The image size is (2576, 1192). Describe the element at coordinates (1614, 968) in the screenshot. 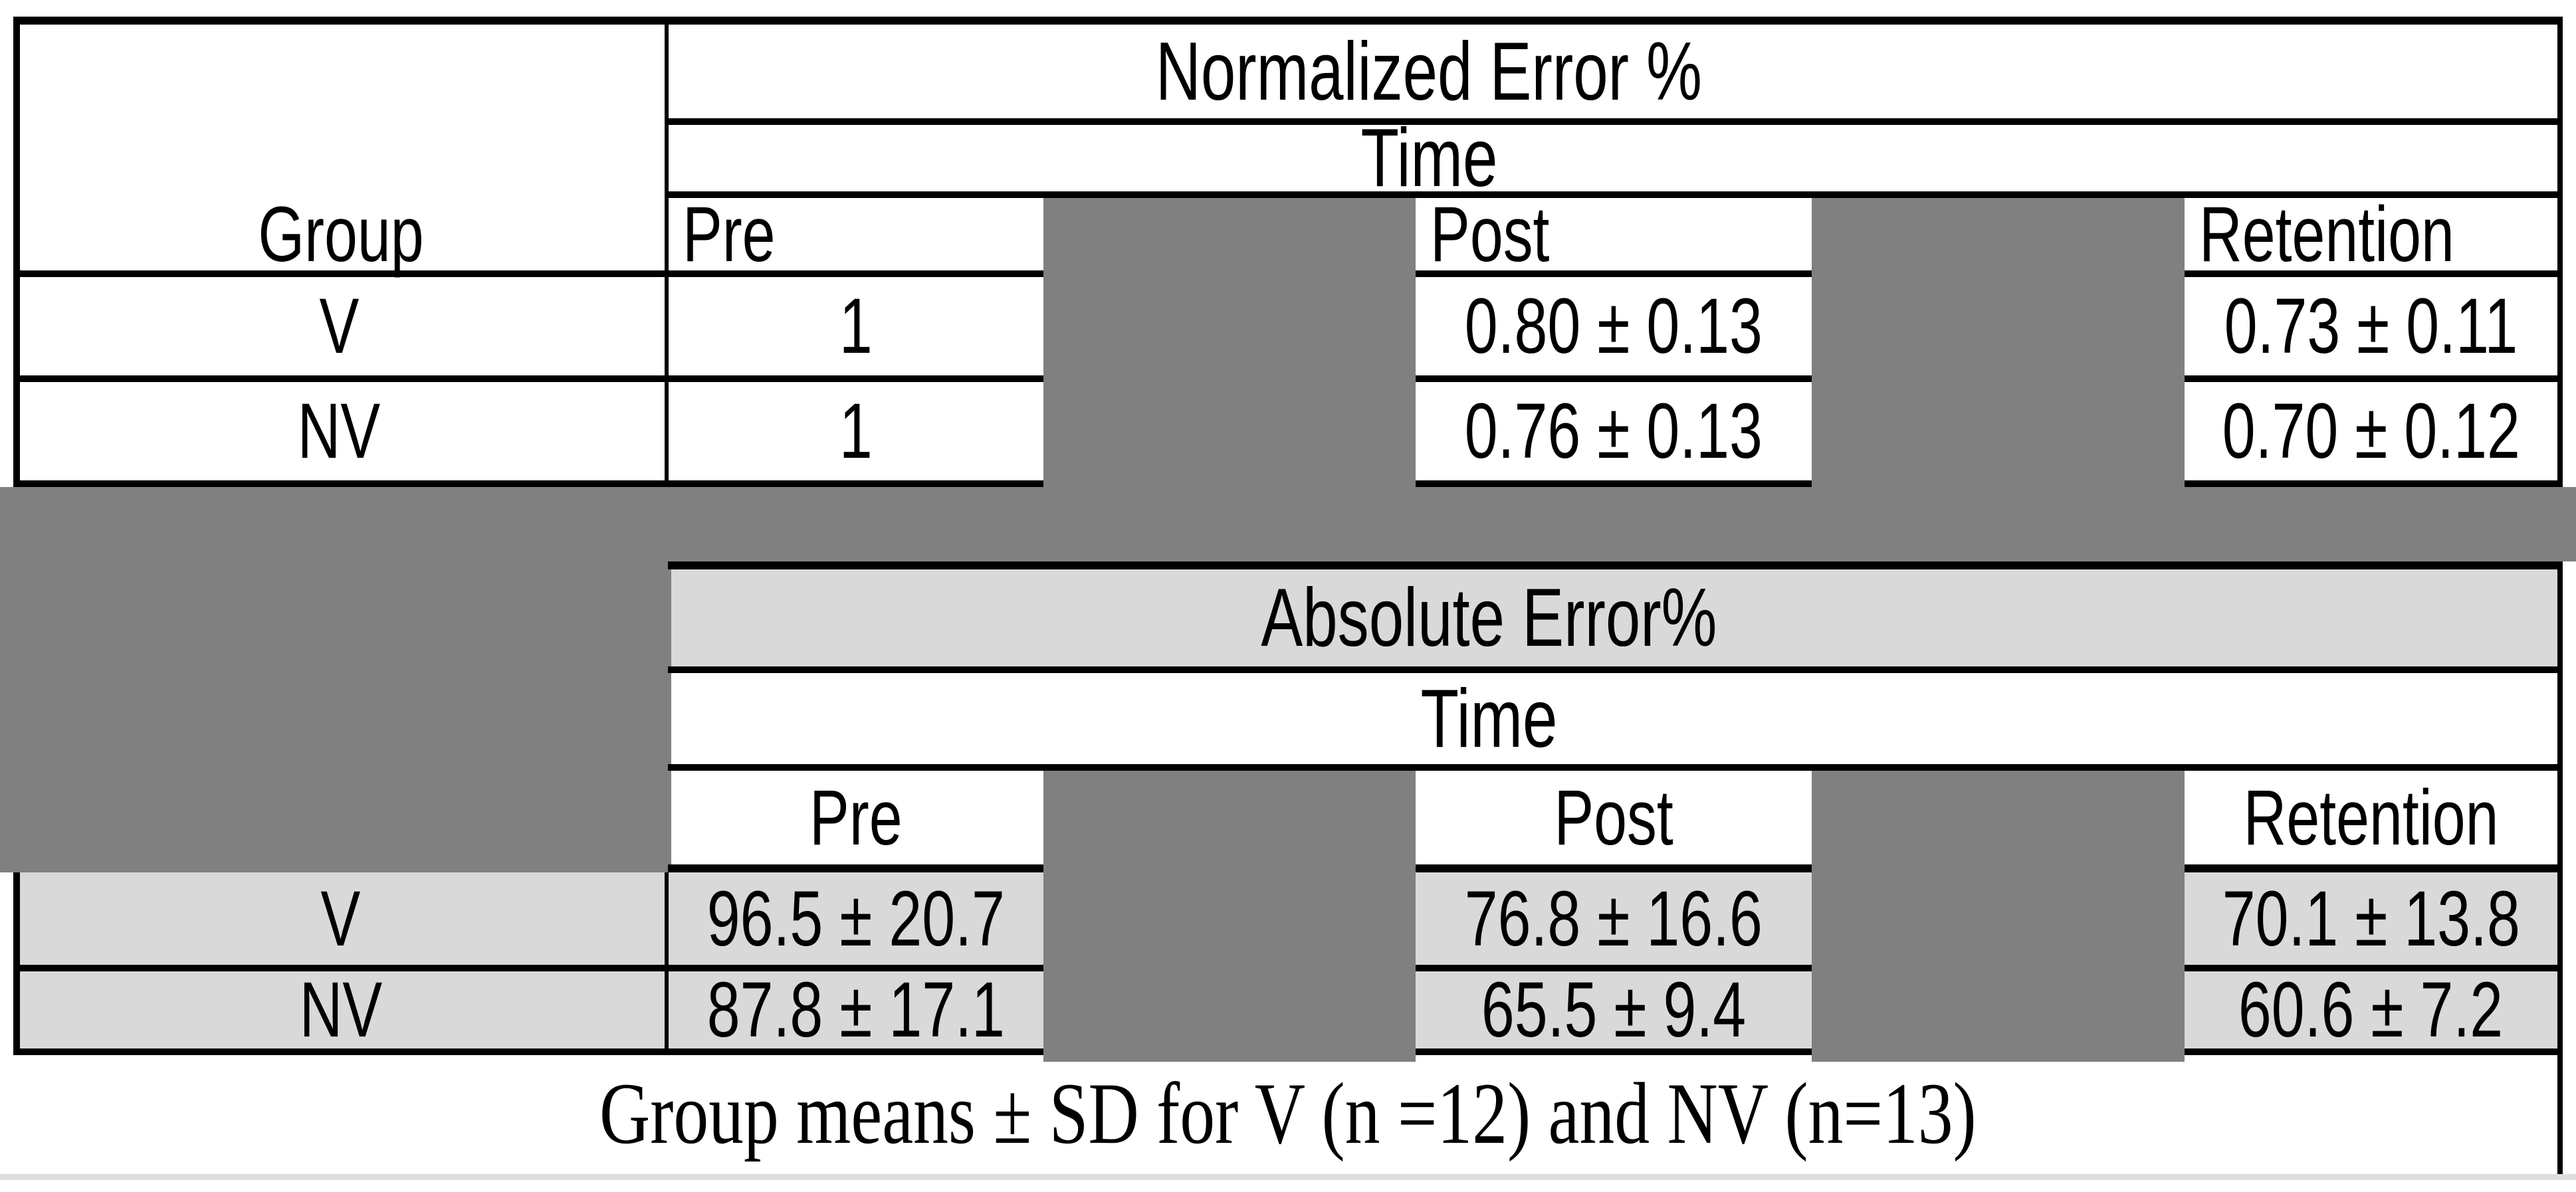

I see `rule-under-v-row2-post` at that location.